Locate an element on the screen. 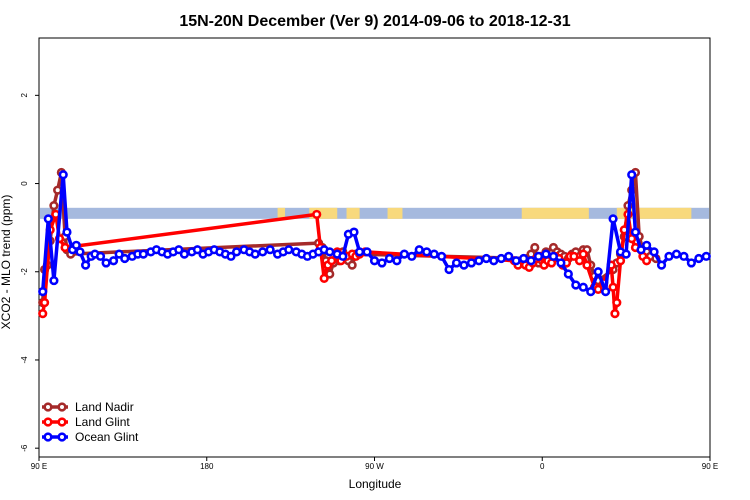 The image size is (750, 500). x-axis: 90 E 180 90 W 0 90 E is located at coordinates (374, 464).